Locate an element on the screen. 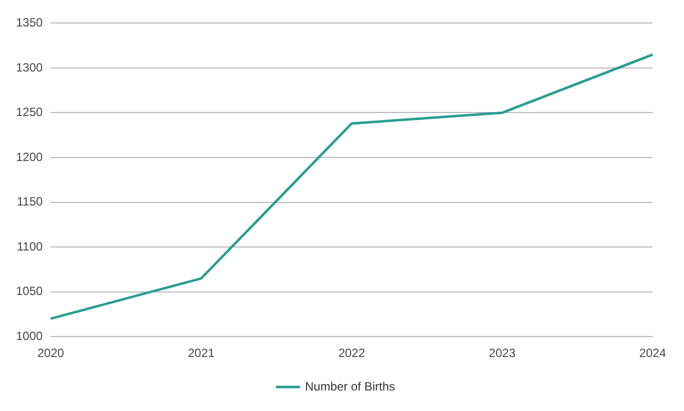 The height and width of the screenshot is (411, 684). x-tick-label: 2022 is located at coordinates (352, 353).